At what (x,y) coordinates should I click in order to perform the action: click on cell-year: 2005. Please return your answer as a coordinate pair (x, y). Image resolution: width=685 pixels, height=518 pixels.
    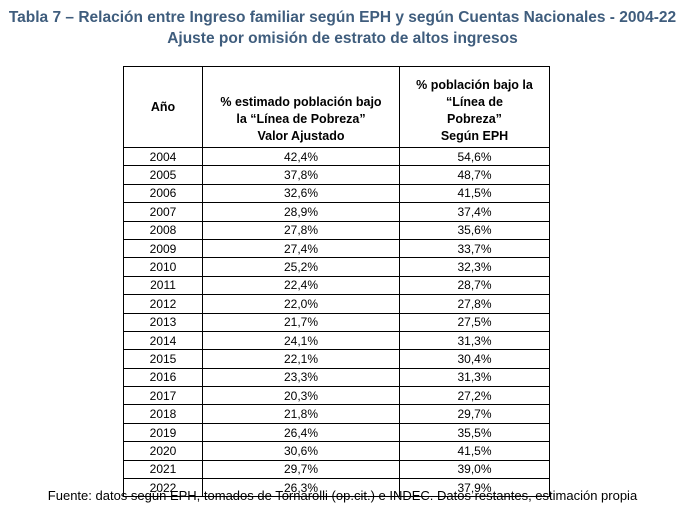
    Looking at the image, I should click on (163, 175).